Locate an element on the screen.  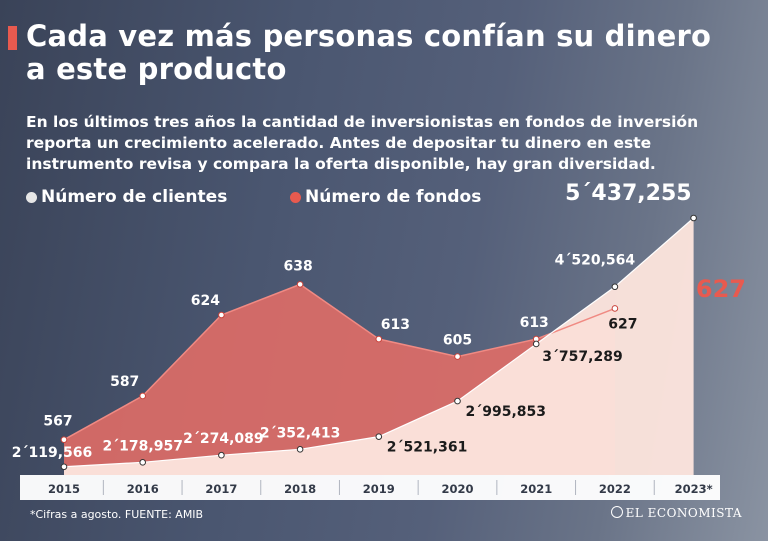
legend-funds-dot-icon is located at coordinates (295, 197).